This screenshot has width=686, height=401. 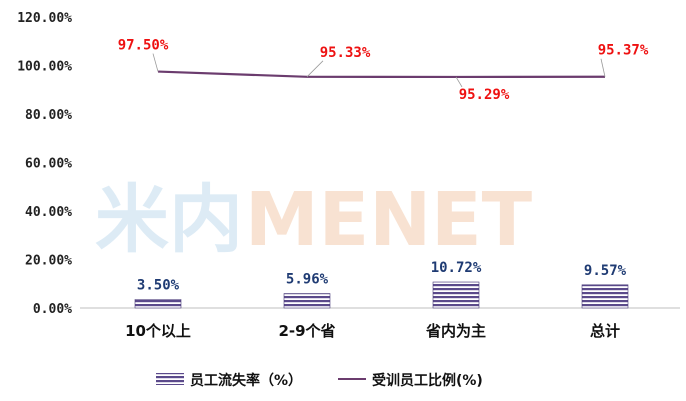 What do you see at coordinates (455, 331) in the screenshot?
I see `x-category-label: 省内为主` at bounding box center [455, 331].